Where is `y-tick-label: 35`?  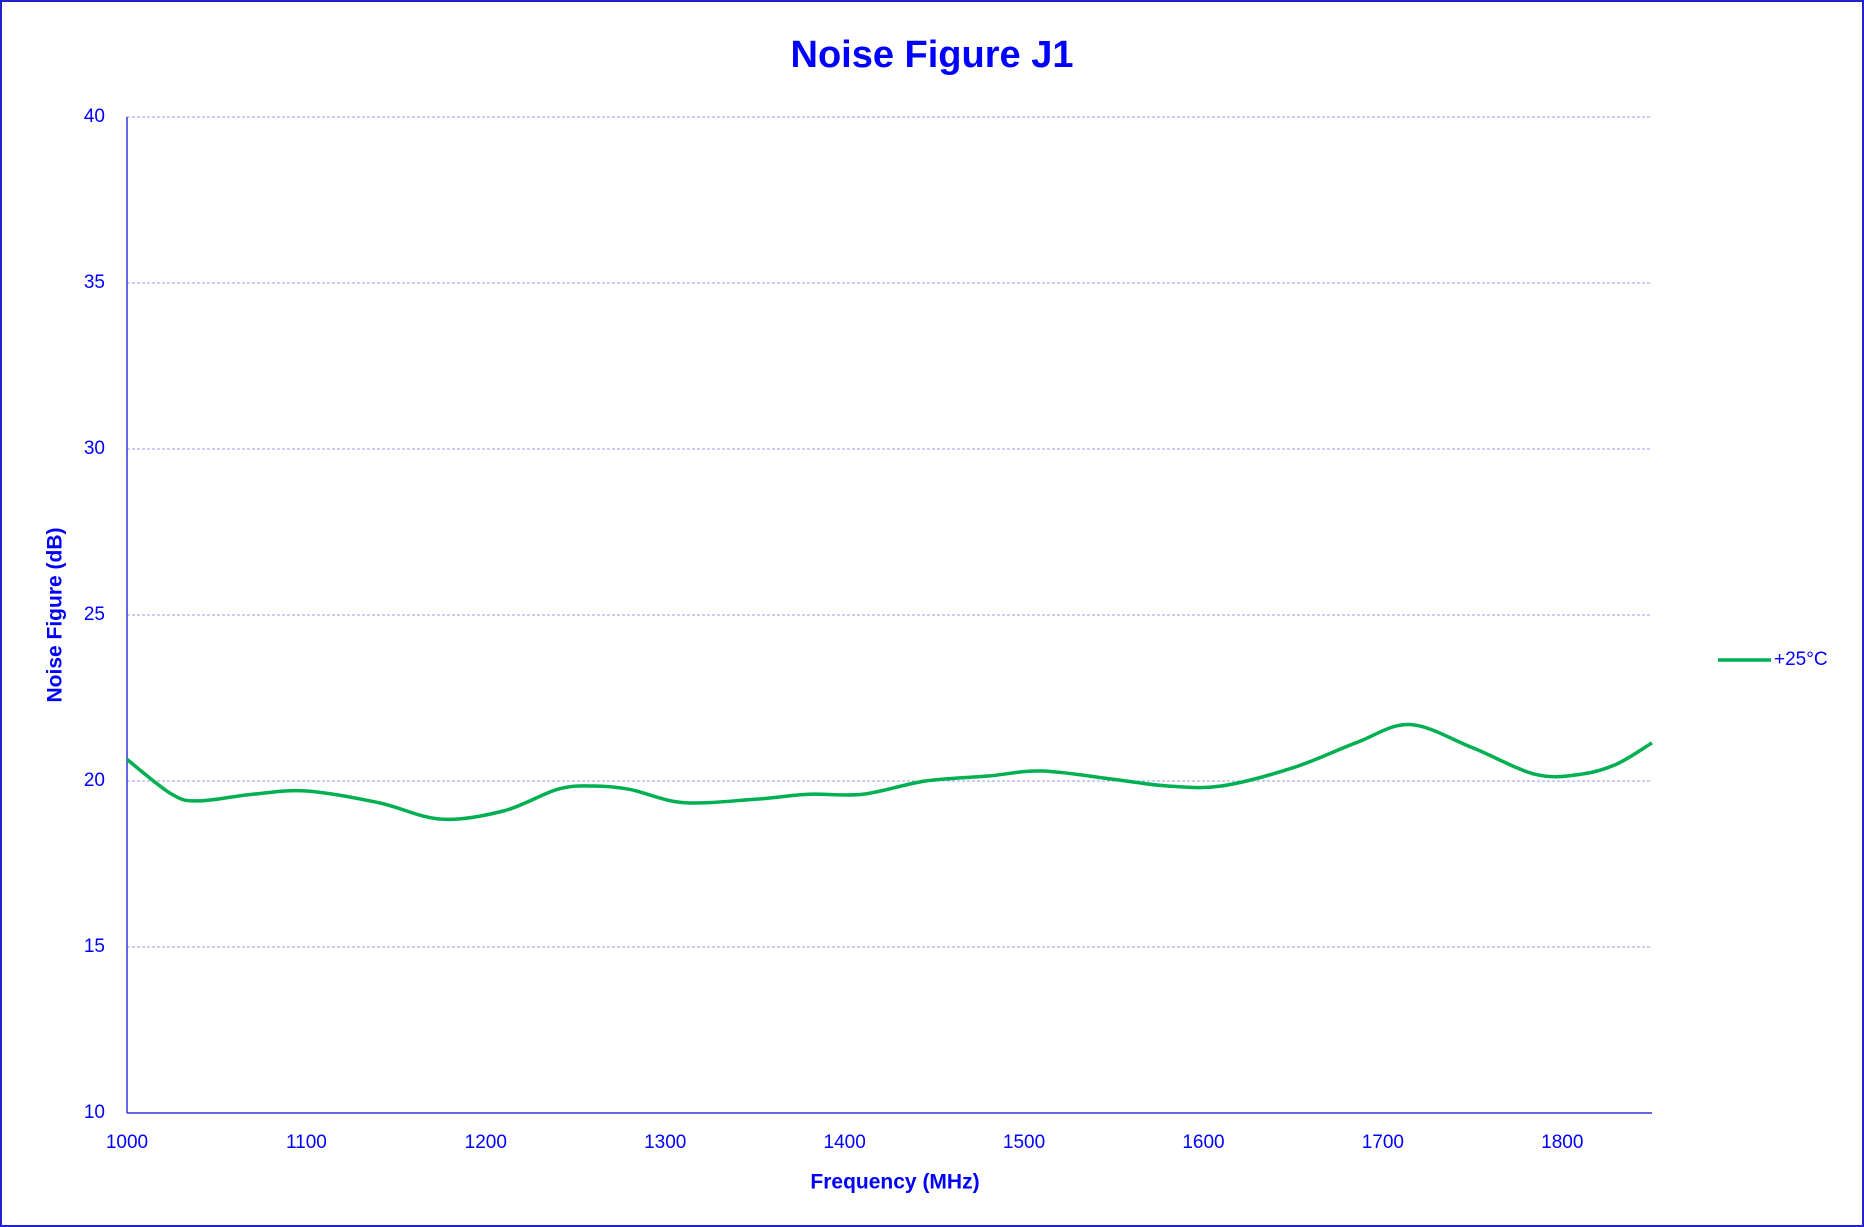
y-tick-label: 35 is located at coordinates (94, 282).